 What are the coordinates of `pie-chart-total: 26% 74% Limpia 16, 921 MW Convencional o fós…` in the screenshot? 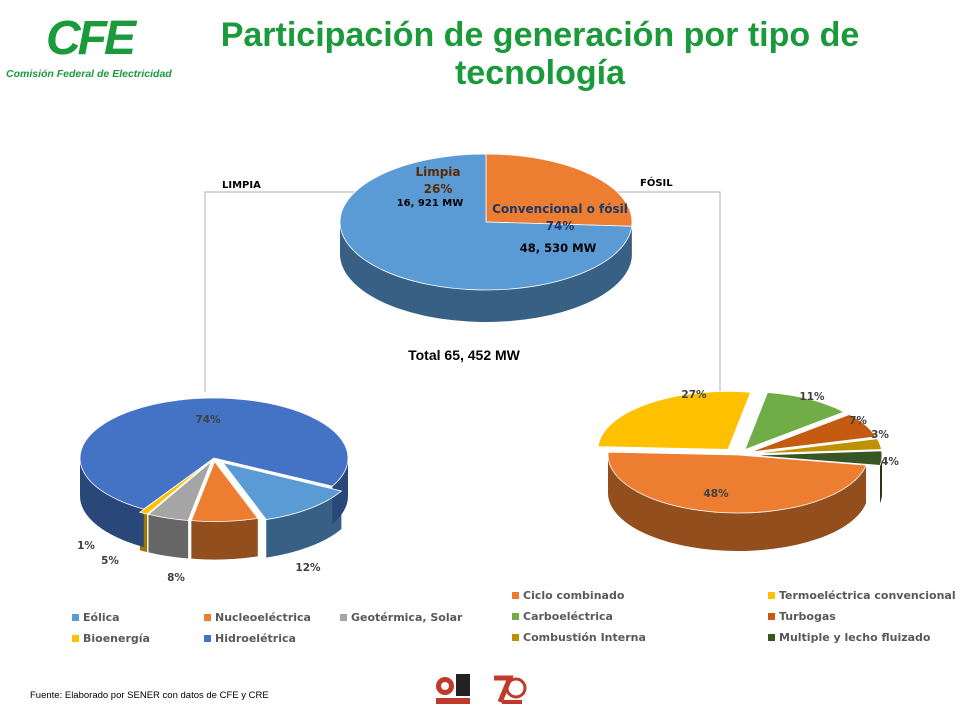 It's located at (486, 237).